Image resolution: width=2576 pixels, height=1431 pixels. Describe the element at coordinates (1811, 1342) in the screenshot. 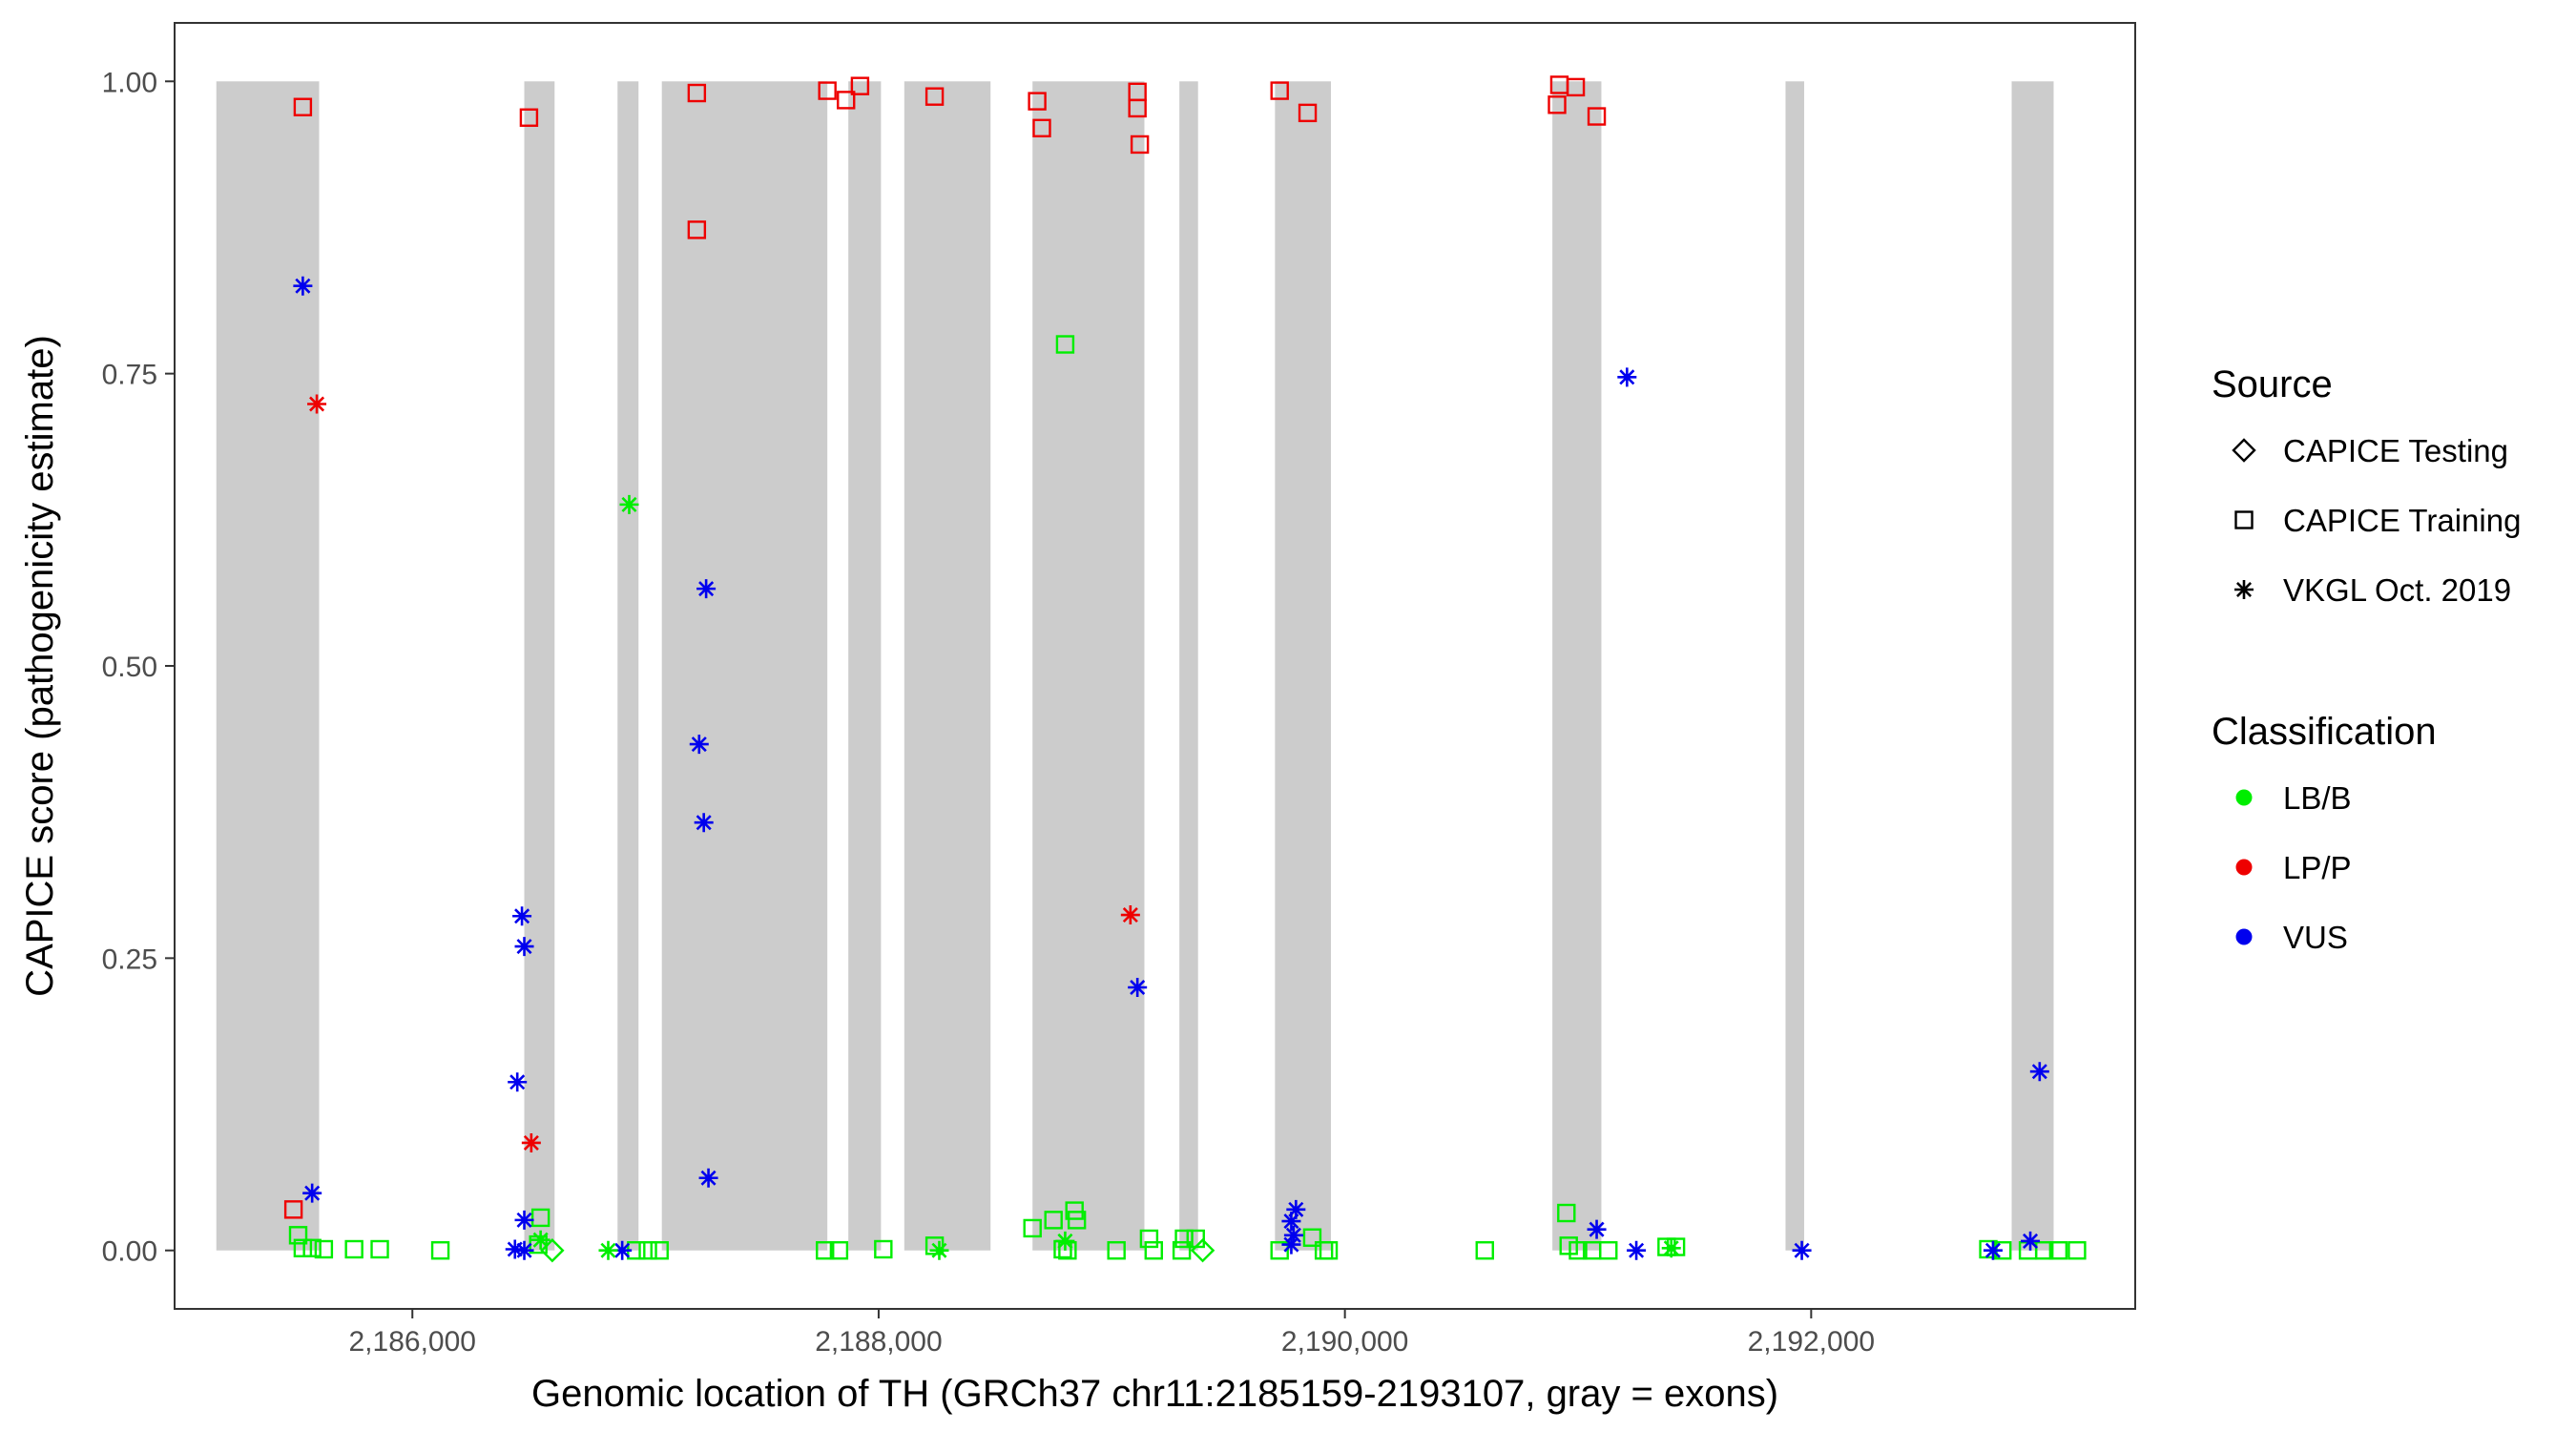

I see `x-tick-label: 2,192,000` at that location.